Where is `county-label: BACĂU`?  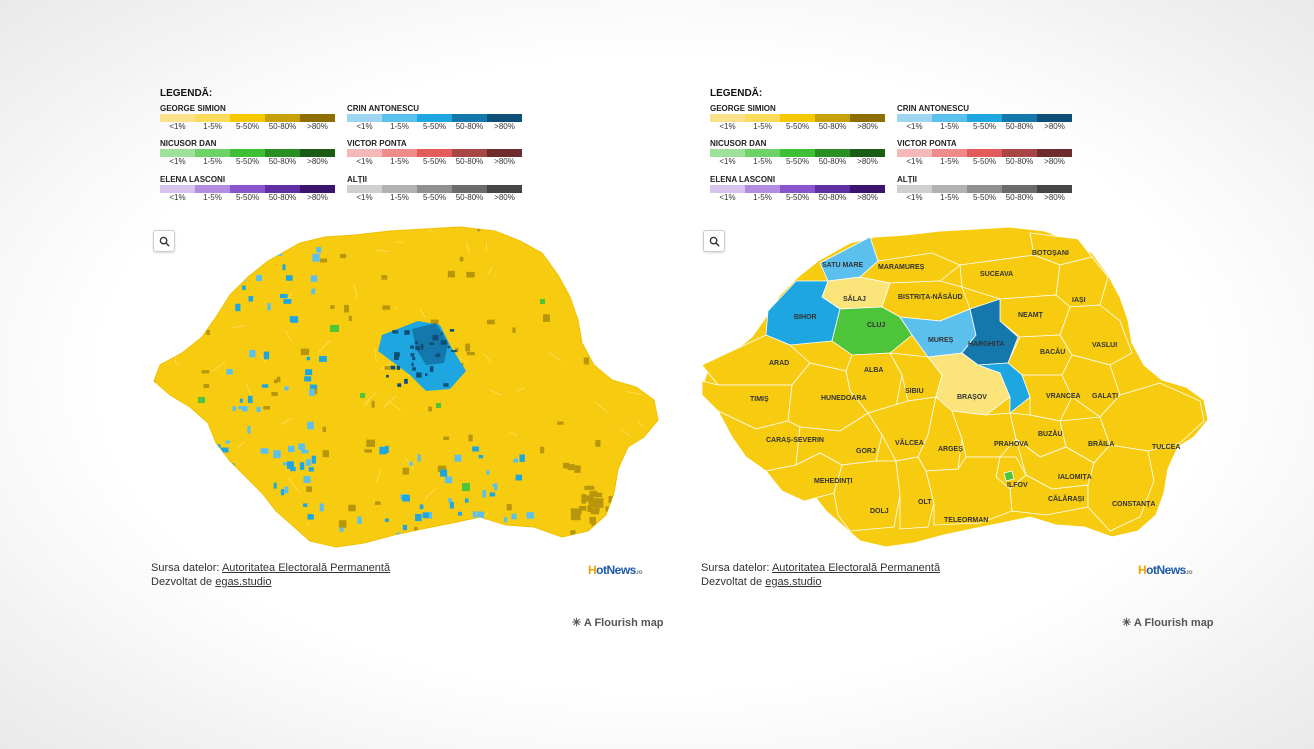 county-label: BACĂU is located at coordinates (1052, 351).